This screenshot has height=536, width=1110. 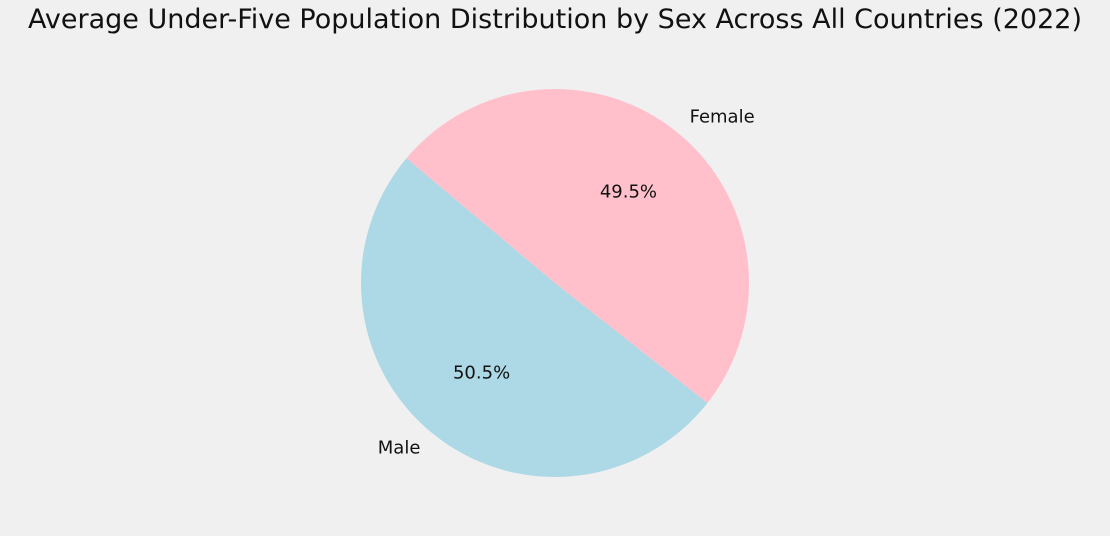 I want to click on slice-percent-female: 49.5%, so click(x=628, y=192).